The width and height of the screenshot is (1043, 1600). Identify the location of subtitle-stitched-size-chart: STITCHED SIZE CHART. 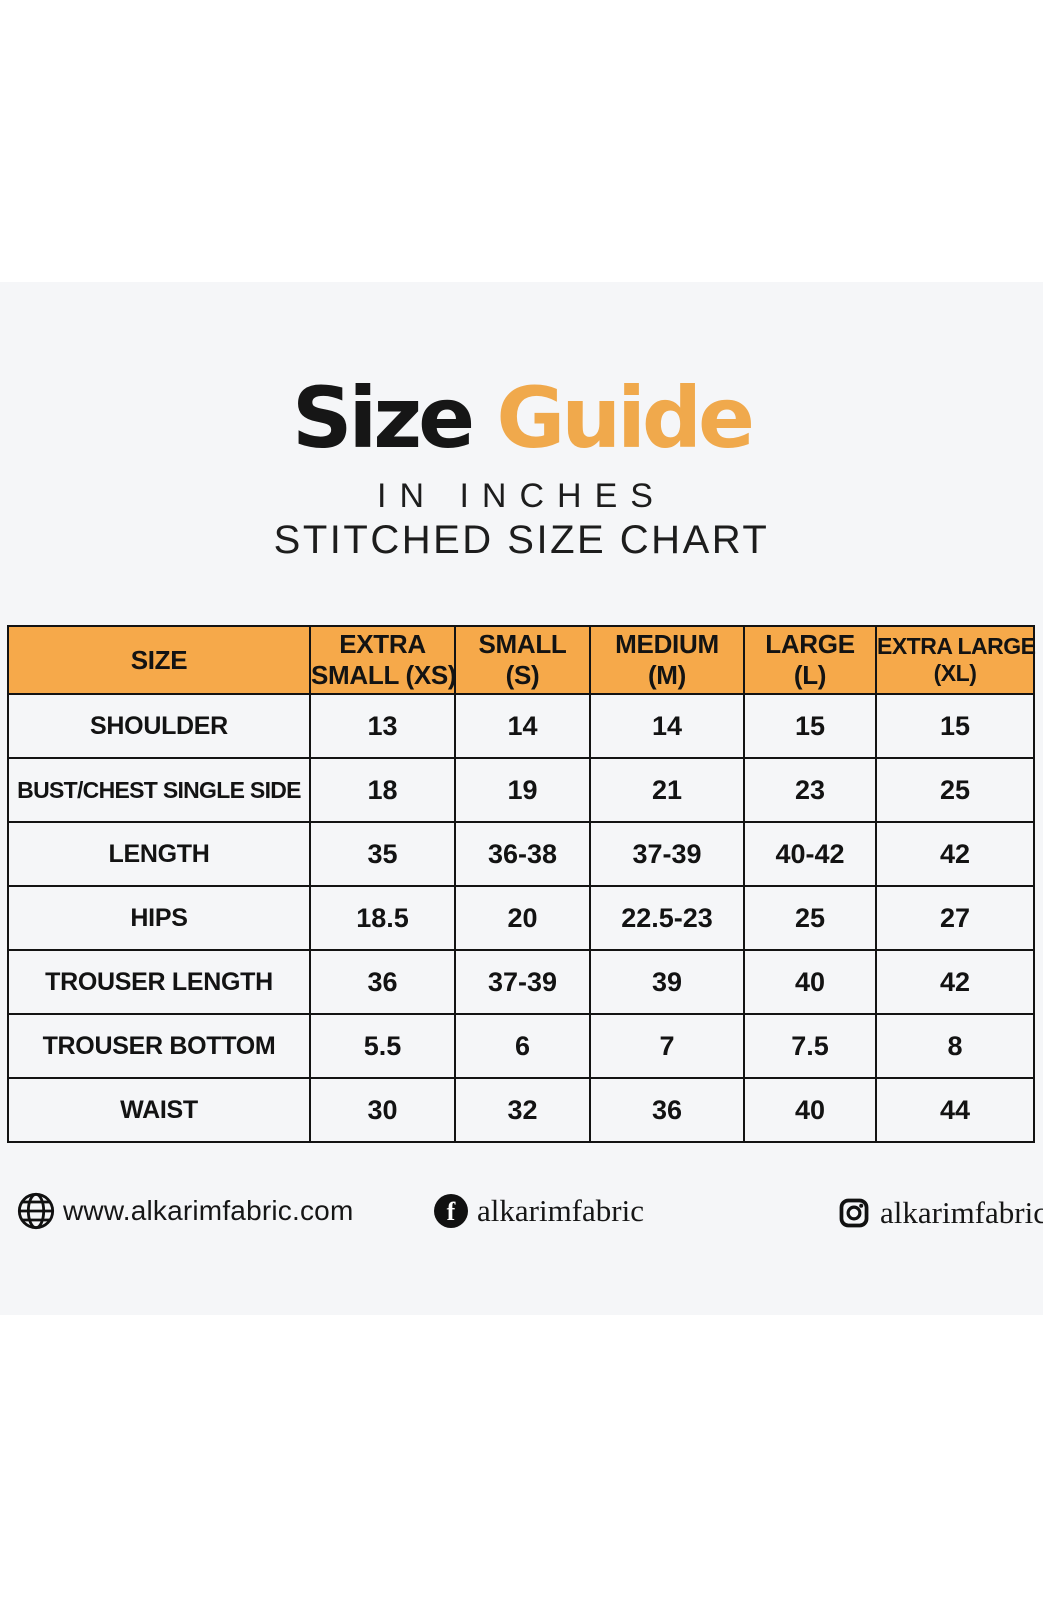
(521, 540).